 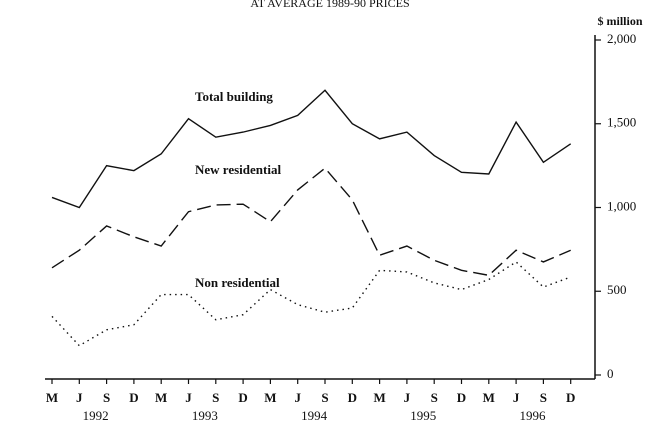 What do you see at coordinates (617, 289) in the screenshot?
I see `y-tick-label: 500` at bounding box center [617, 289].